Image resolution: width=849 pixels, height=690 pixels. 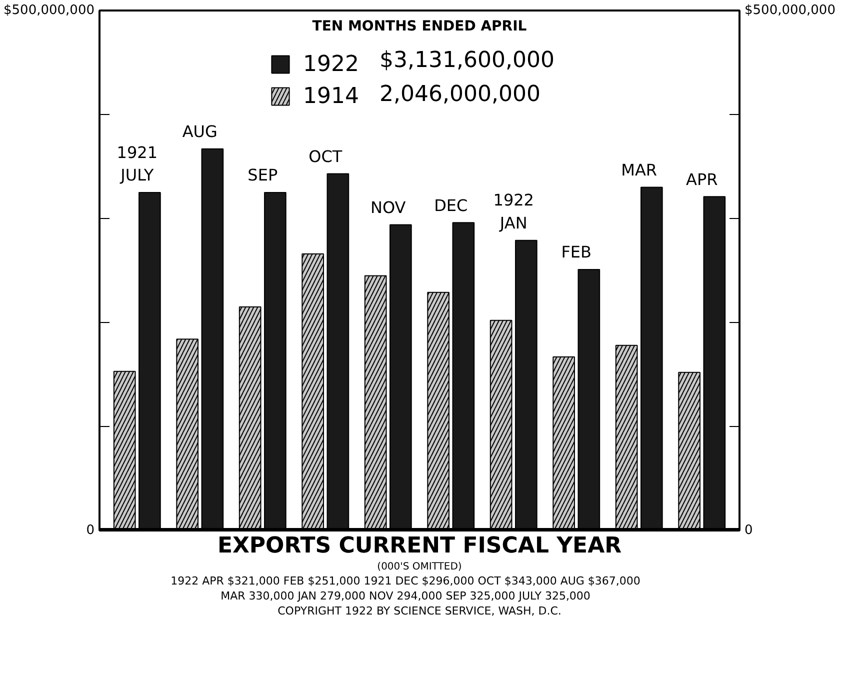 What do you see at coordinates (639, 170) in the screenshot?
I see `x-tick-label: MAR` at bounding box center [639, 170].